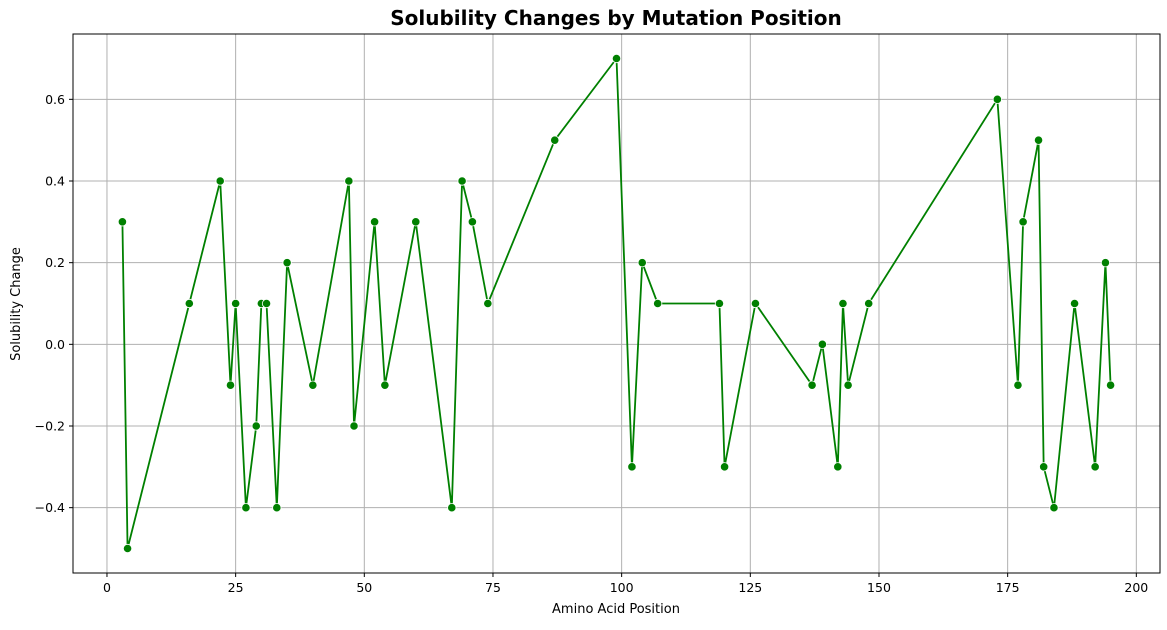 The image size is (1167, 630). What do you see at coordinates (50, 507) in the screenshot?
I see `y-tick-label: −0.4` at bounding box center [50, 507].